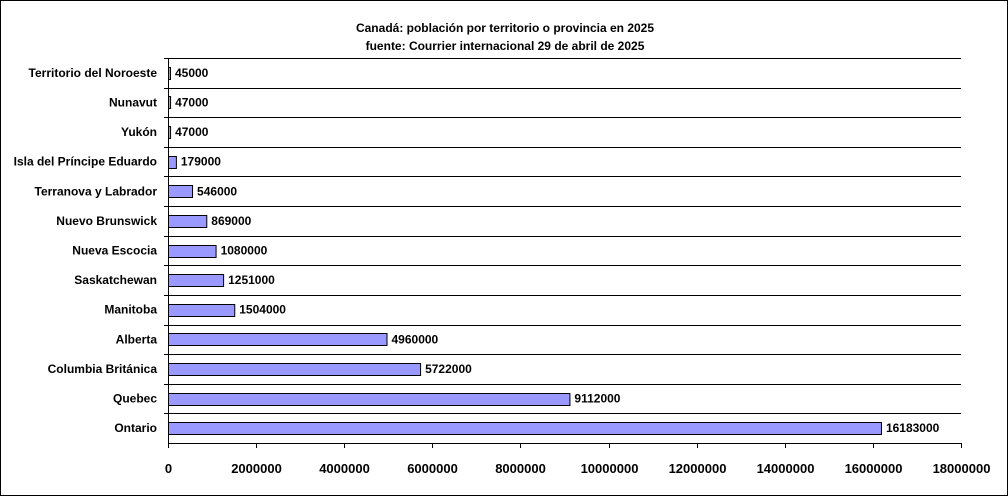  What do you see at coordinates (168, 468) in the screenshot?
I see `x-tick-label: 0` at bounding box center [168, 468].